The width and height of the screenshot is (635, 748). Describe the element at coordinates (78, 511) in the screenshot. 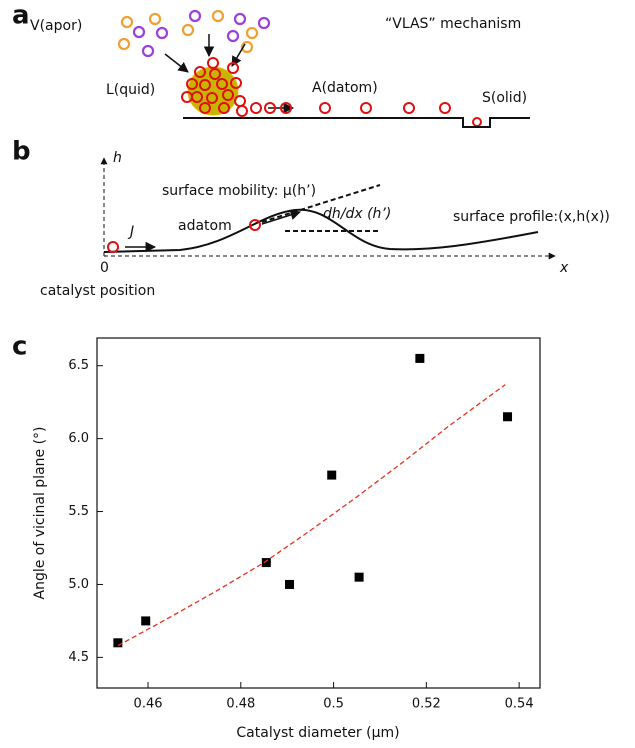

I see `y-tick-label: 5.5` at that location.